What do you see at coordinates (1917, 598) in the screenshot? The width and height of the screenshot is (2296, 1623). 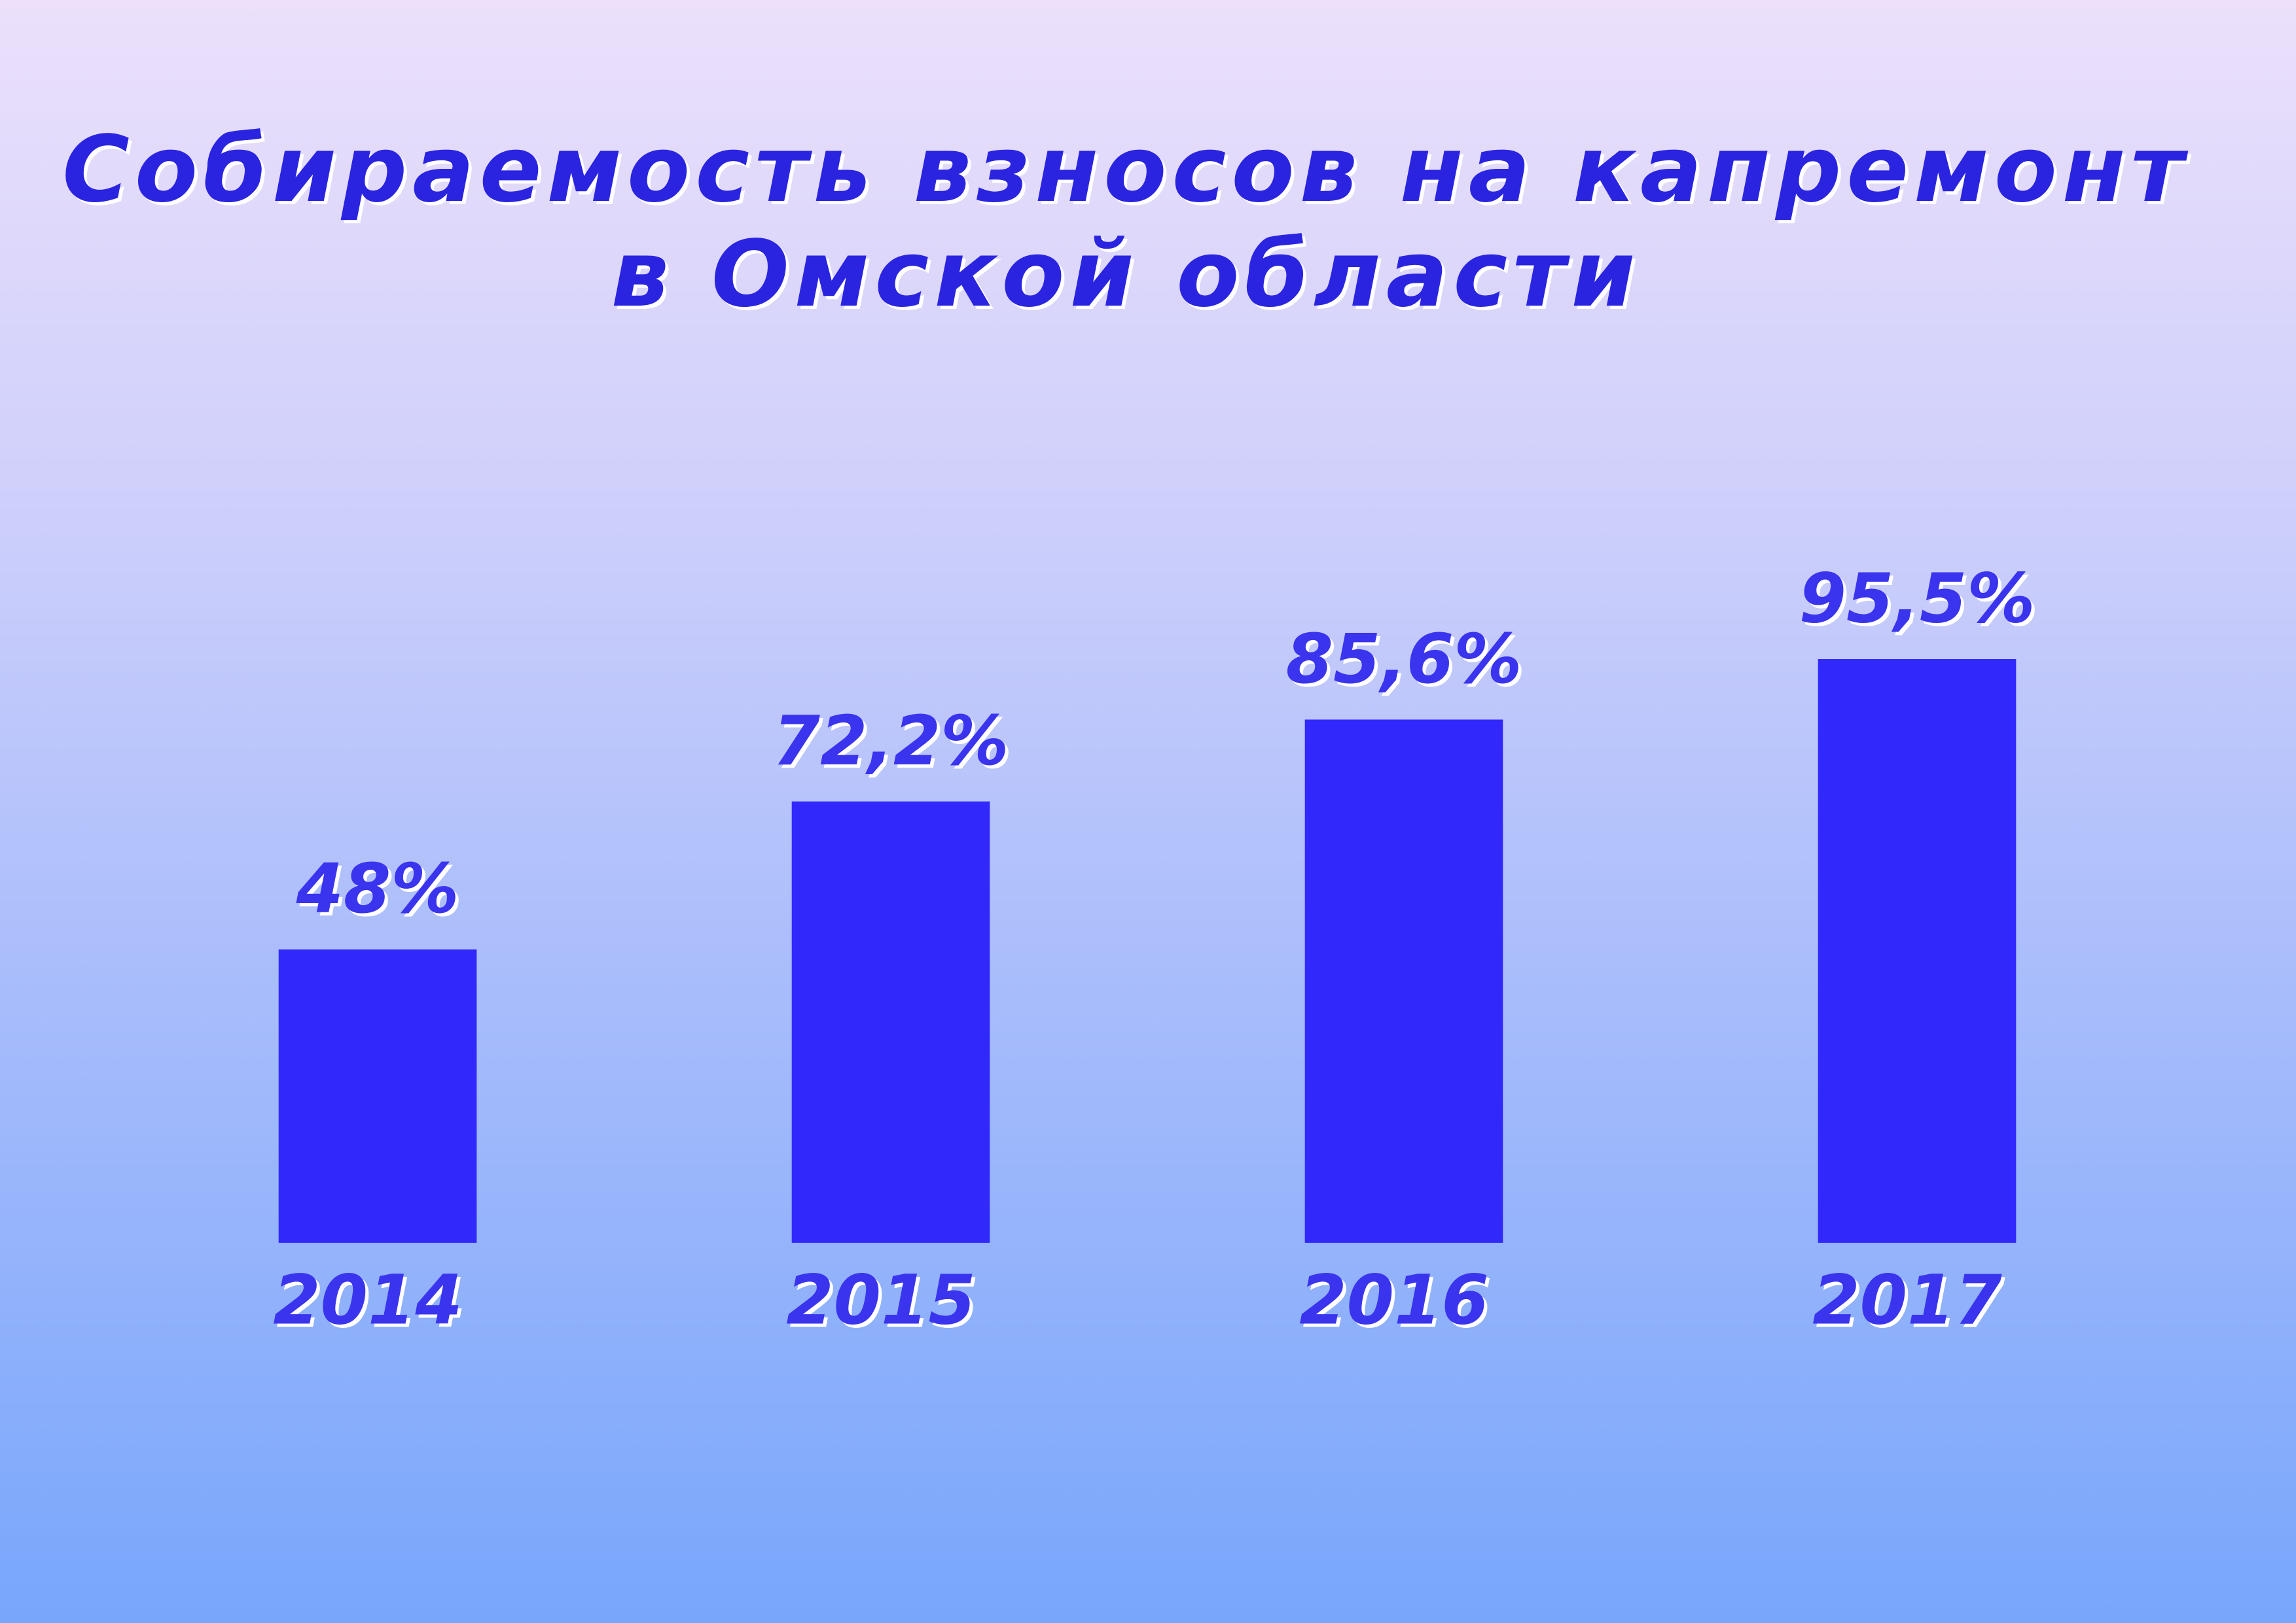 I see `value-label: 95,5%` at bounding box center [1917, 598].